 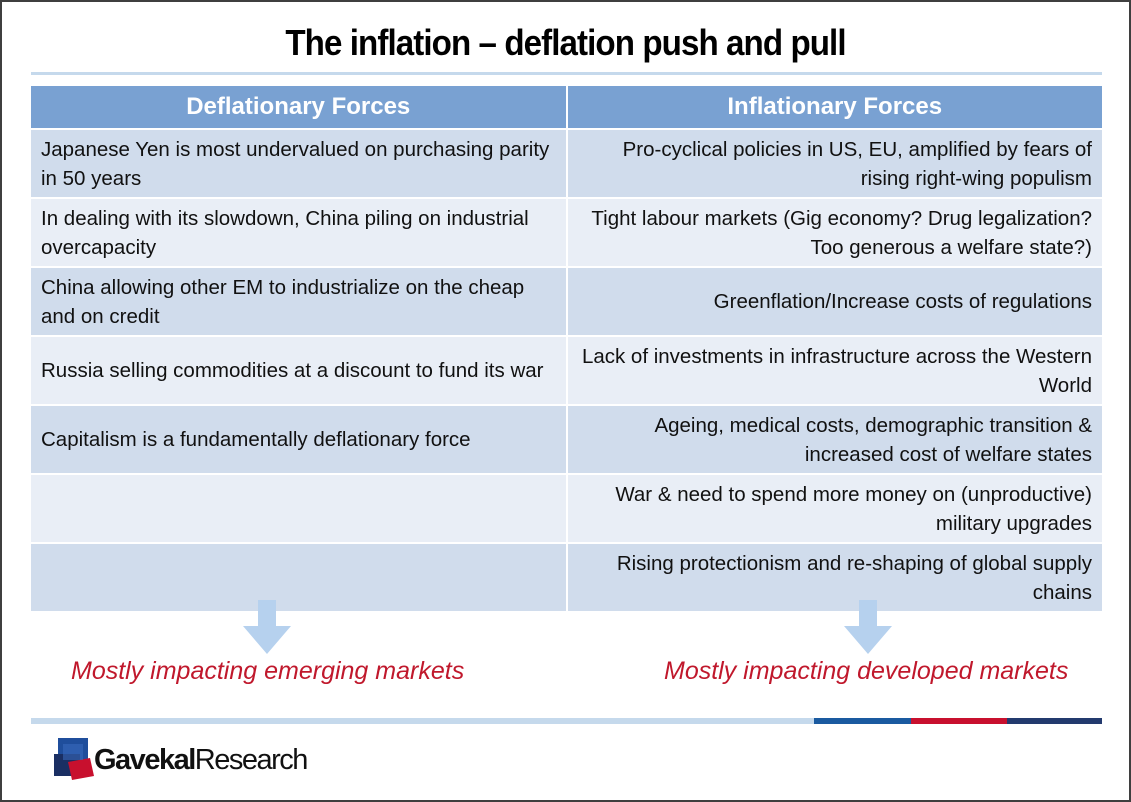 I want to click on gavekal-logo: GavekalResearch, so click(x=184, y=761).